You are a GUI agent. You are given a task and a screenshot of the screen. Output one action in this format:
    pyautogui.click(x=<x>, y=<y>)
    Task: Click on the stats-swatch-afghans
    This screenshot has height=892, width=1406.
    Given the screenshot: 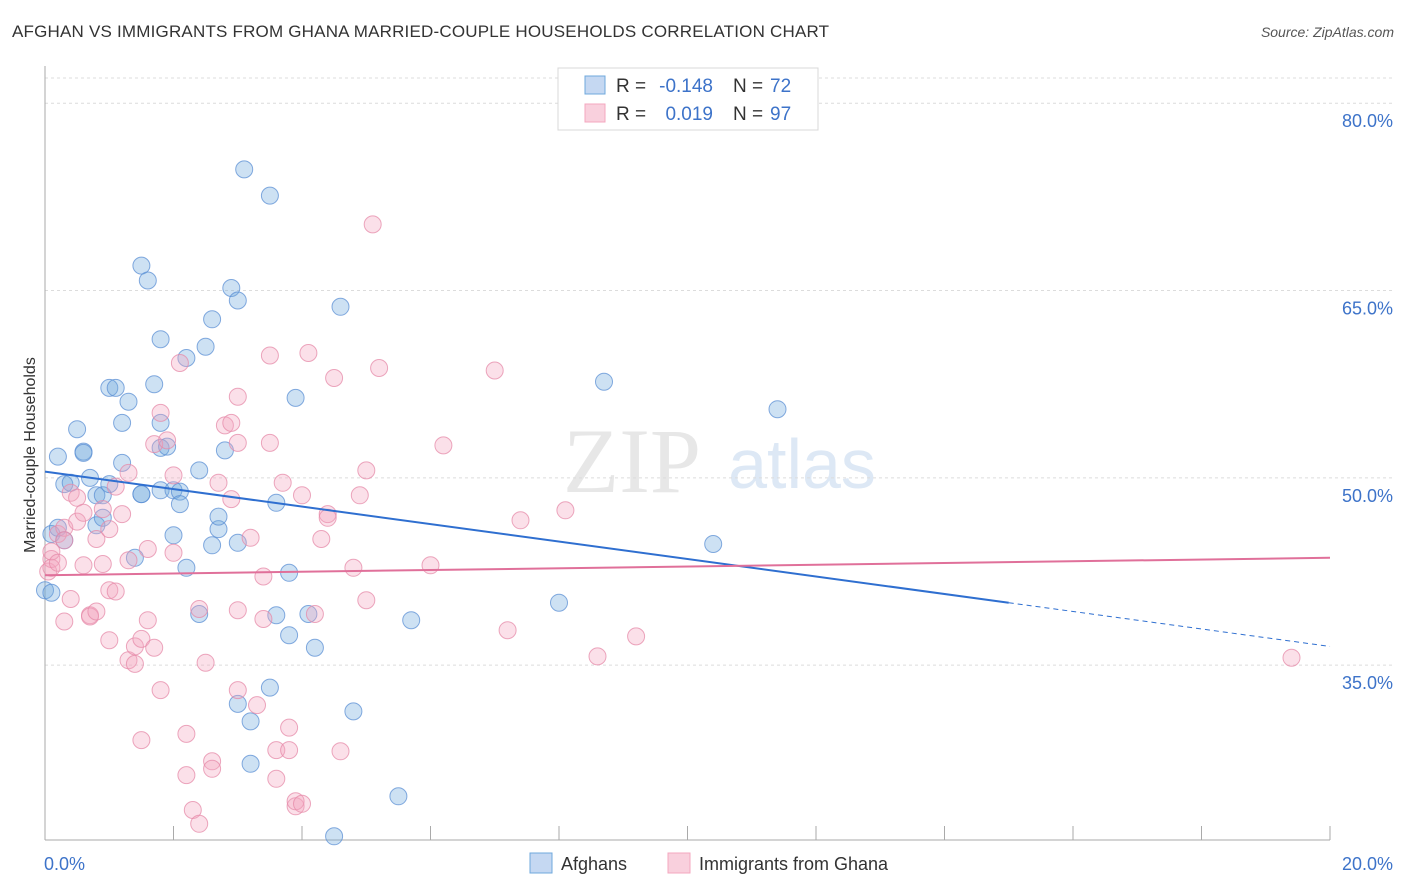 What is the action you would take?
    pyautogui.click(x=595, y=85)
    